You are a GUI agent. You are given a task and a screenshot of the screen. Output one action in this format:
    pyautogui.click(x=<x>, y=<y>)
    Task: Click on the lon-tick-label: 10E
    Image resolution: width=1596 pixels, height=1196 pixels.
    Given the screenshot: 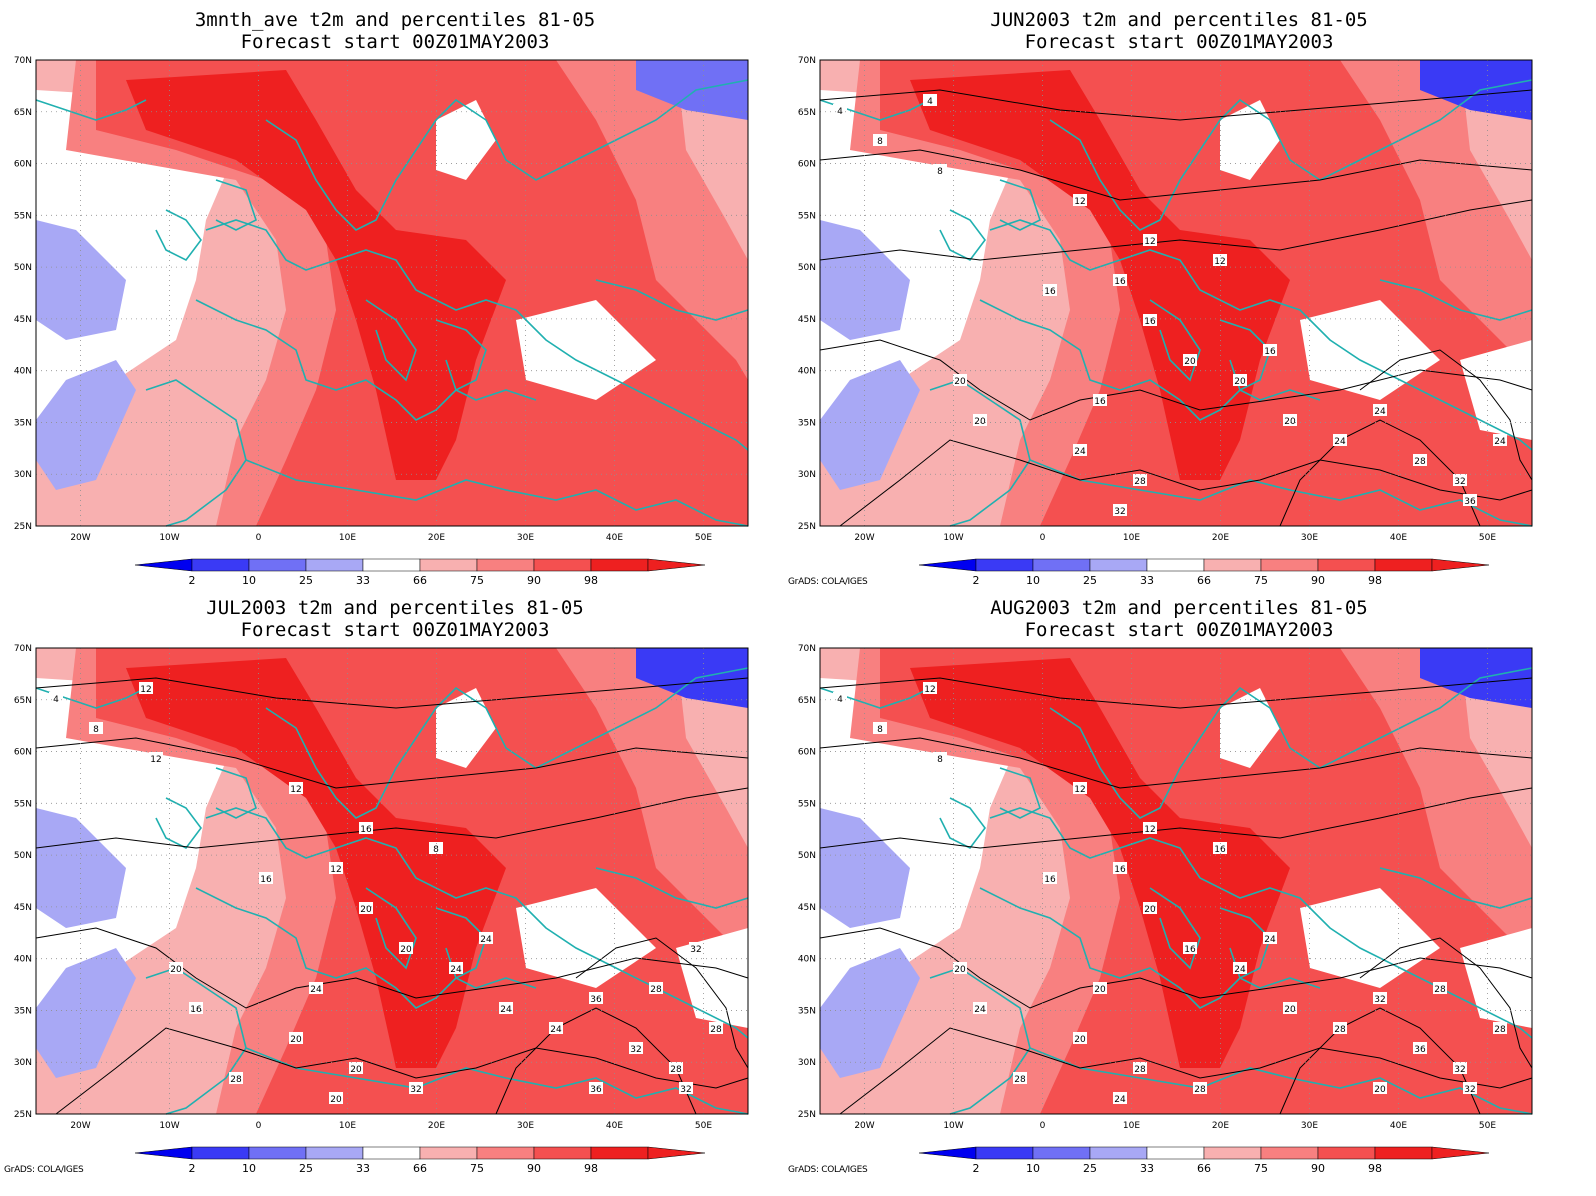 What is the action you would take?
    pyautogui.click(x=347, y=1126)
    